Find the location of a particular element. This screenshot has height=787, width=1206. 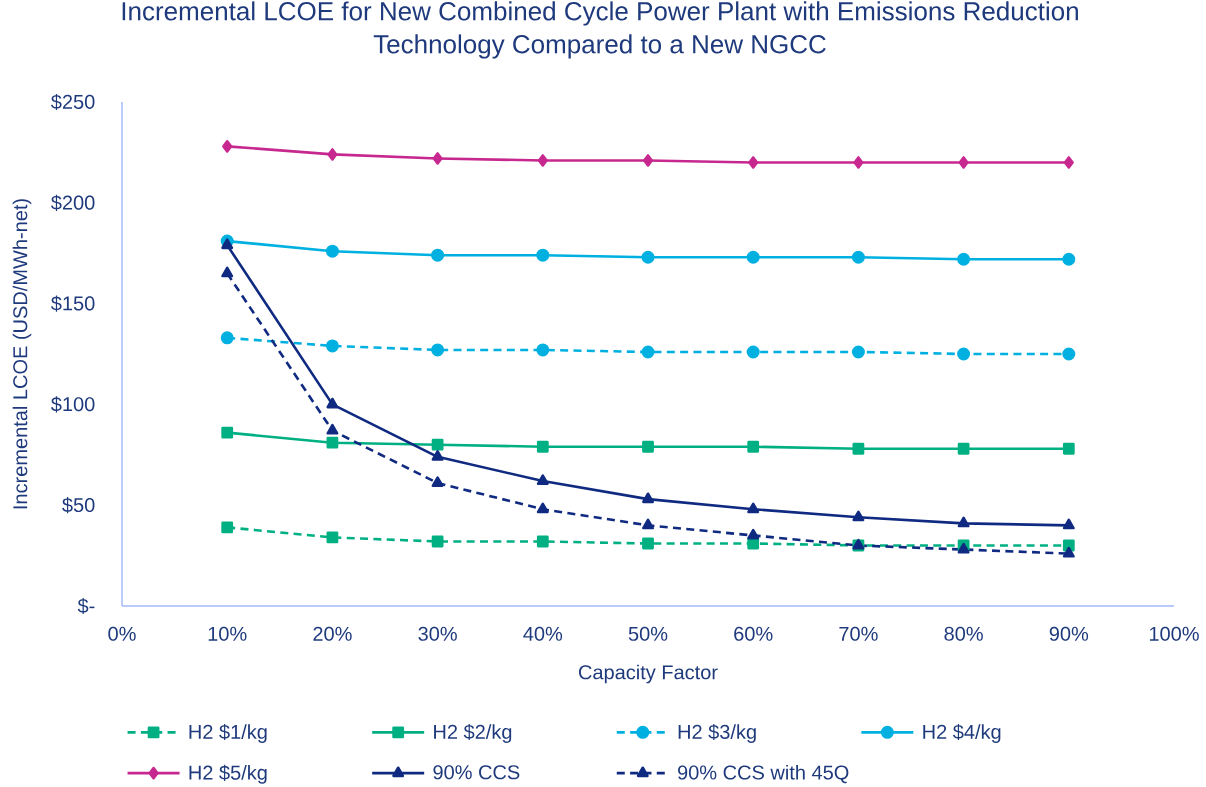

legend-label: 90% CCS is located at coordinates (476, 772).